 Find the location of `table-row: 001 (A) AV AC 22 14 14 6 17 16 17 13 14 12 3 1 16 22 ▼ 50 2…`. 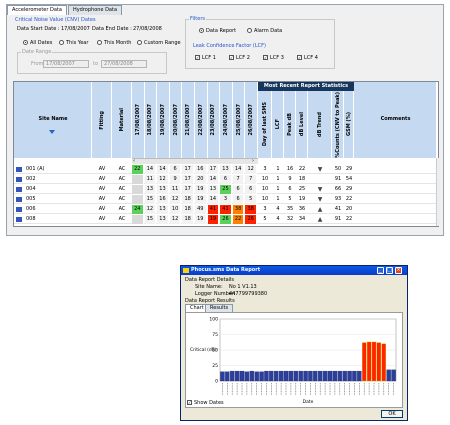

table-row: 001 (A) AV AC 22 14 14 6 17 16 17 13 14 12 3 1 16 22 ▼ 50 2… is located at coordinates (225, 169).